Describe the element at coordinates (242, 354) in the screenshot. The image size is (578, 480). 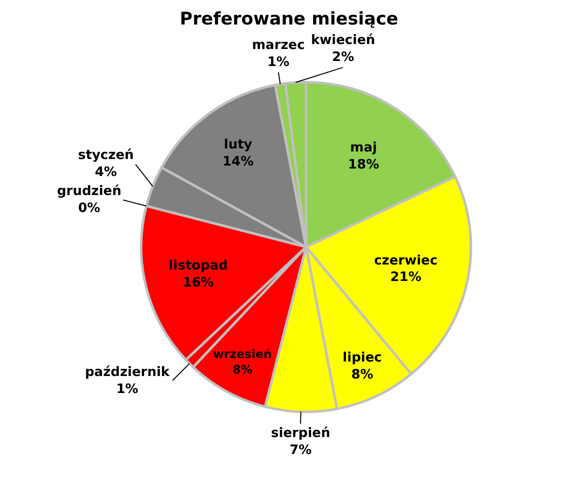
I see `slice-label: wrzesień` at that location.